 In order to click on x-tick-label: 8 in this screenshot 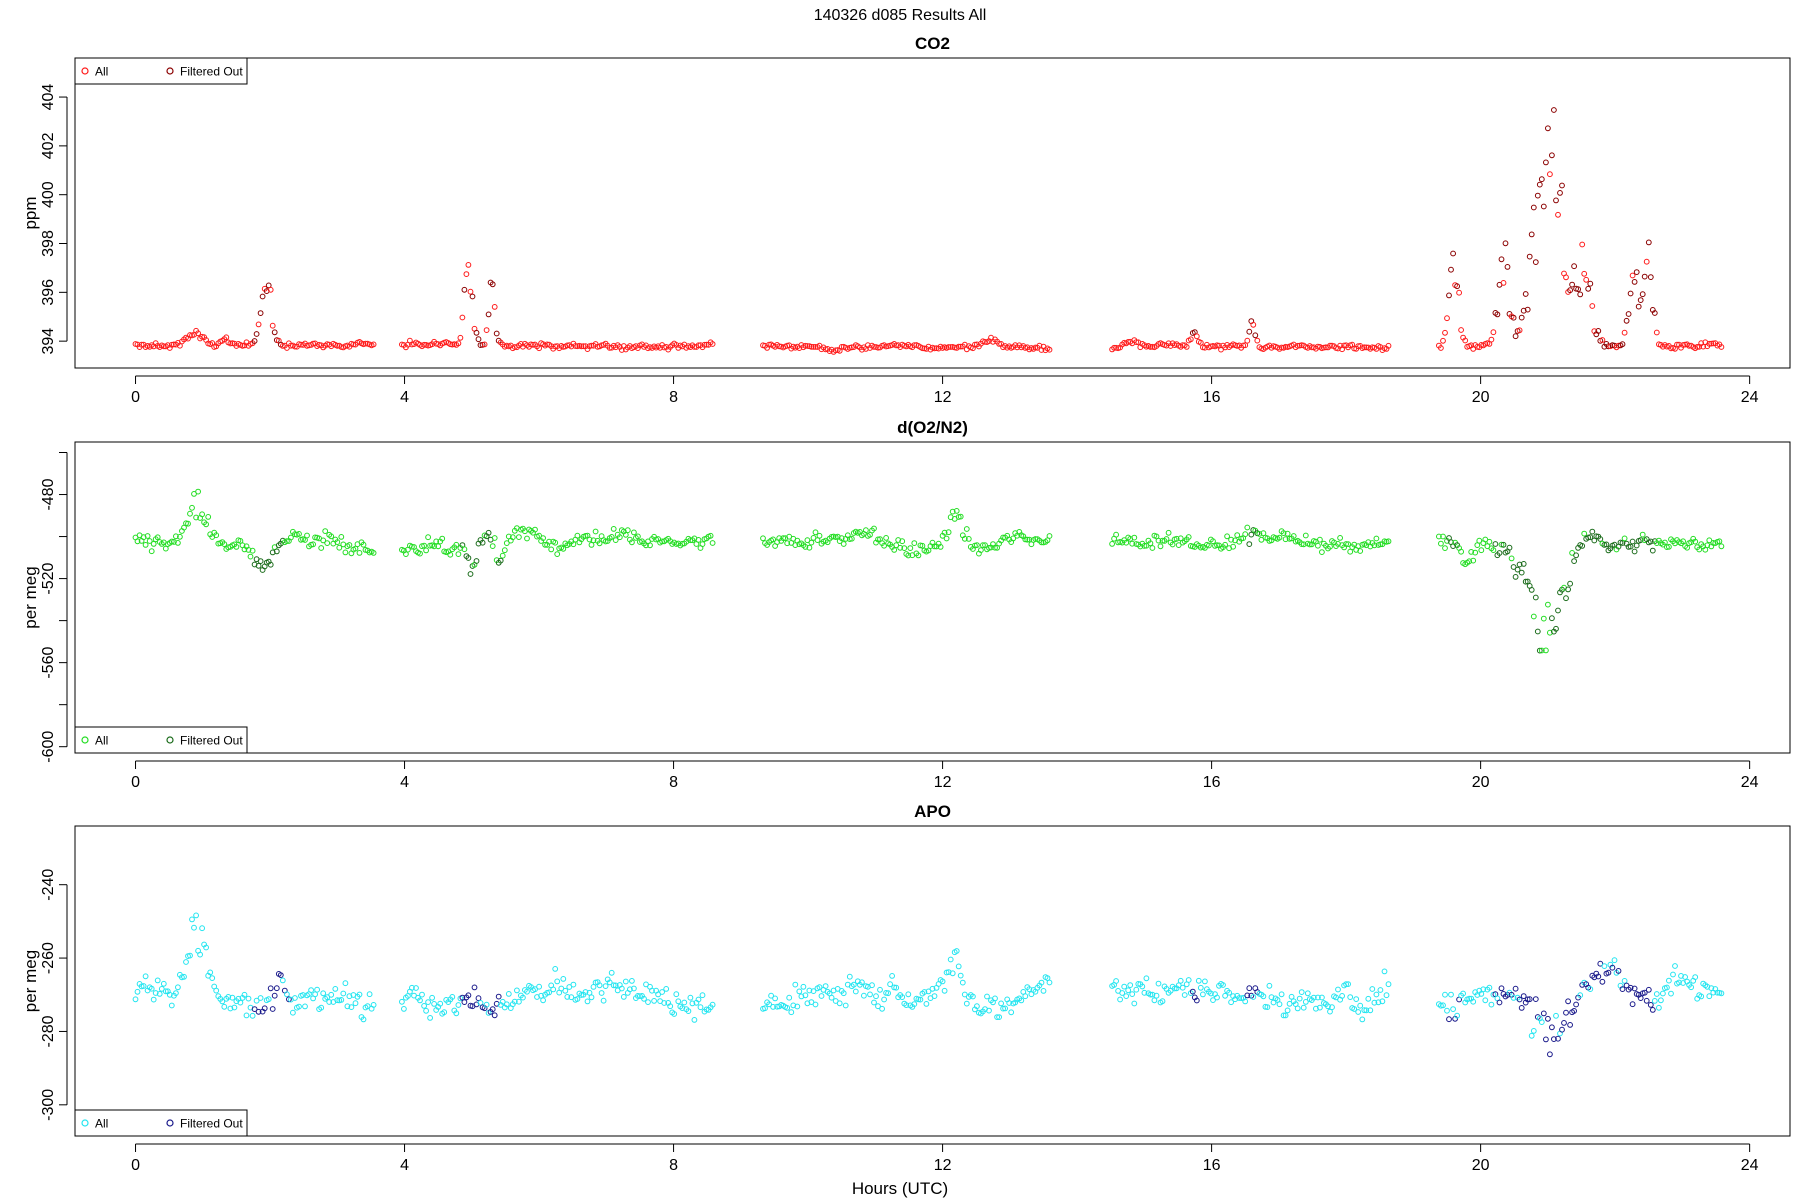, I will do `click(673, 782)`.